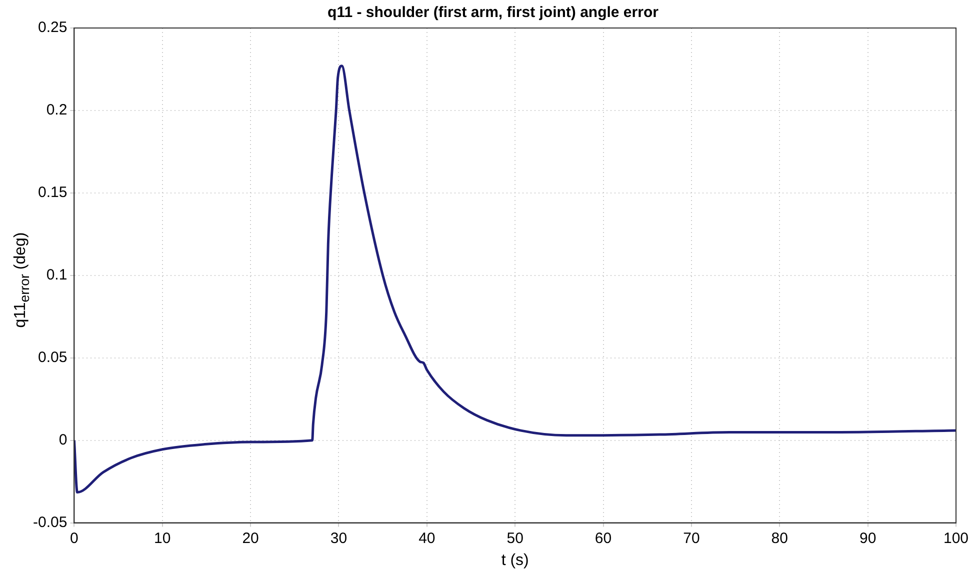 The image size is (972, 570). What do you see at coordinates (57, 275) in the screenshot?
I see `y-tick-label: 0.1` at bounding box center [57, 275].